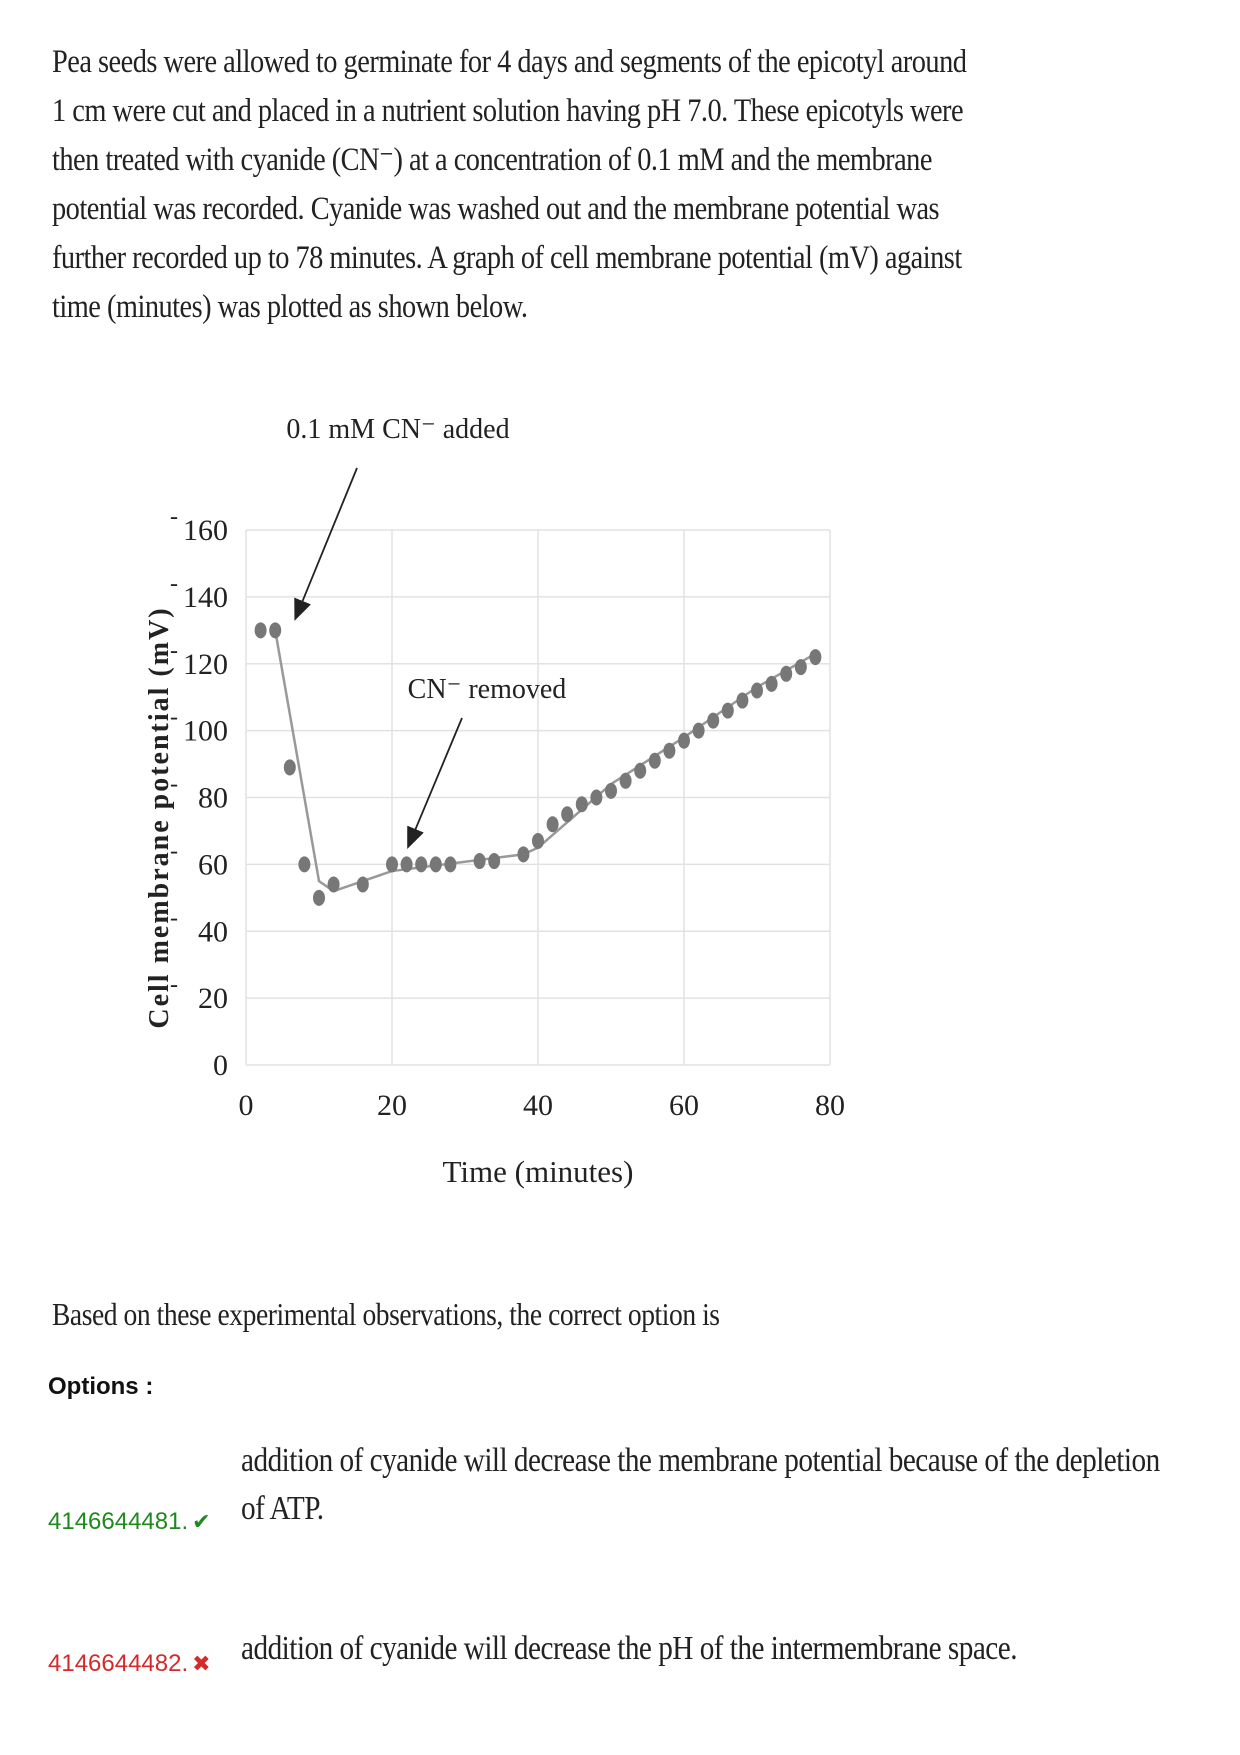 The image size is (1240, 1755). What do you see at coordinates (487, 689) in the screenshot?
I see `annotation-cn-removed: CN⁻ removed` at bounding box center [487, 689].